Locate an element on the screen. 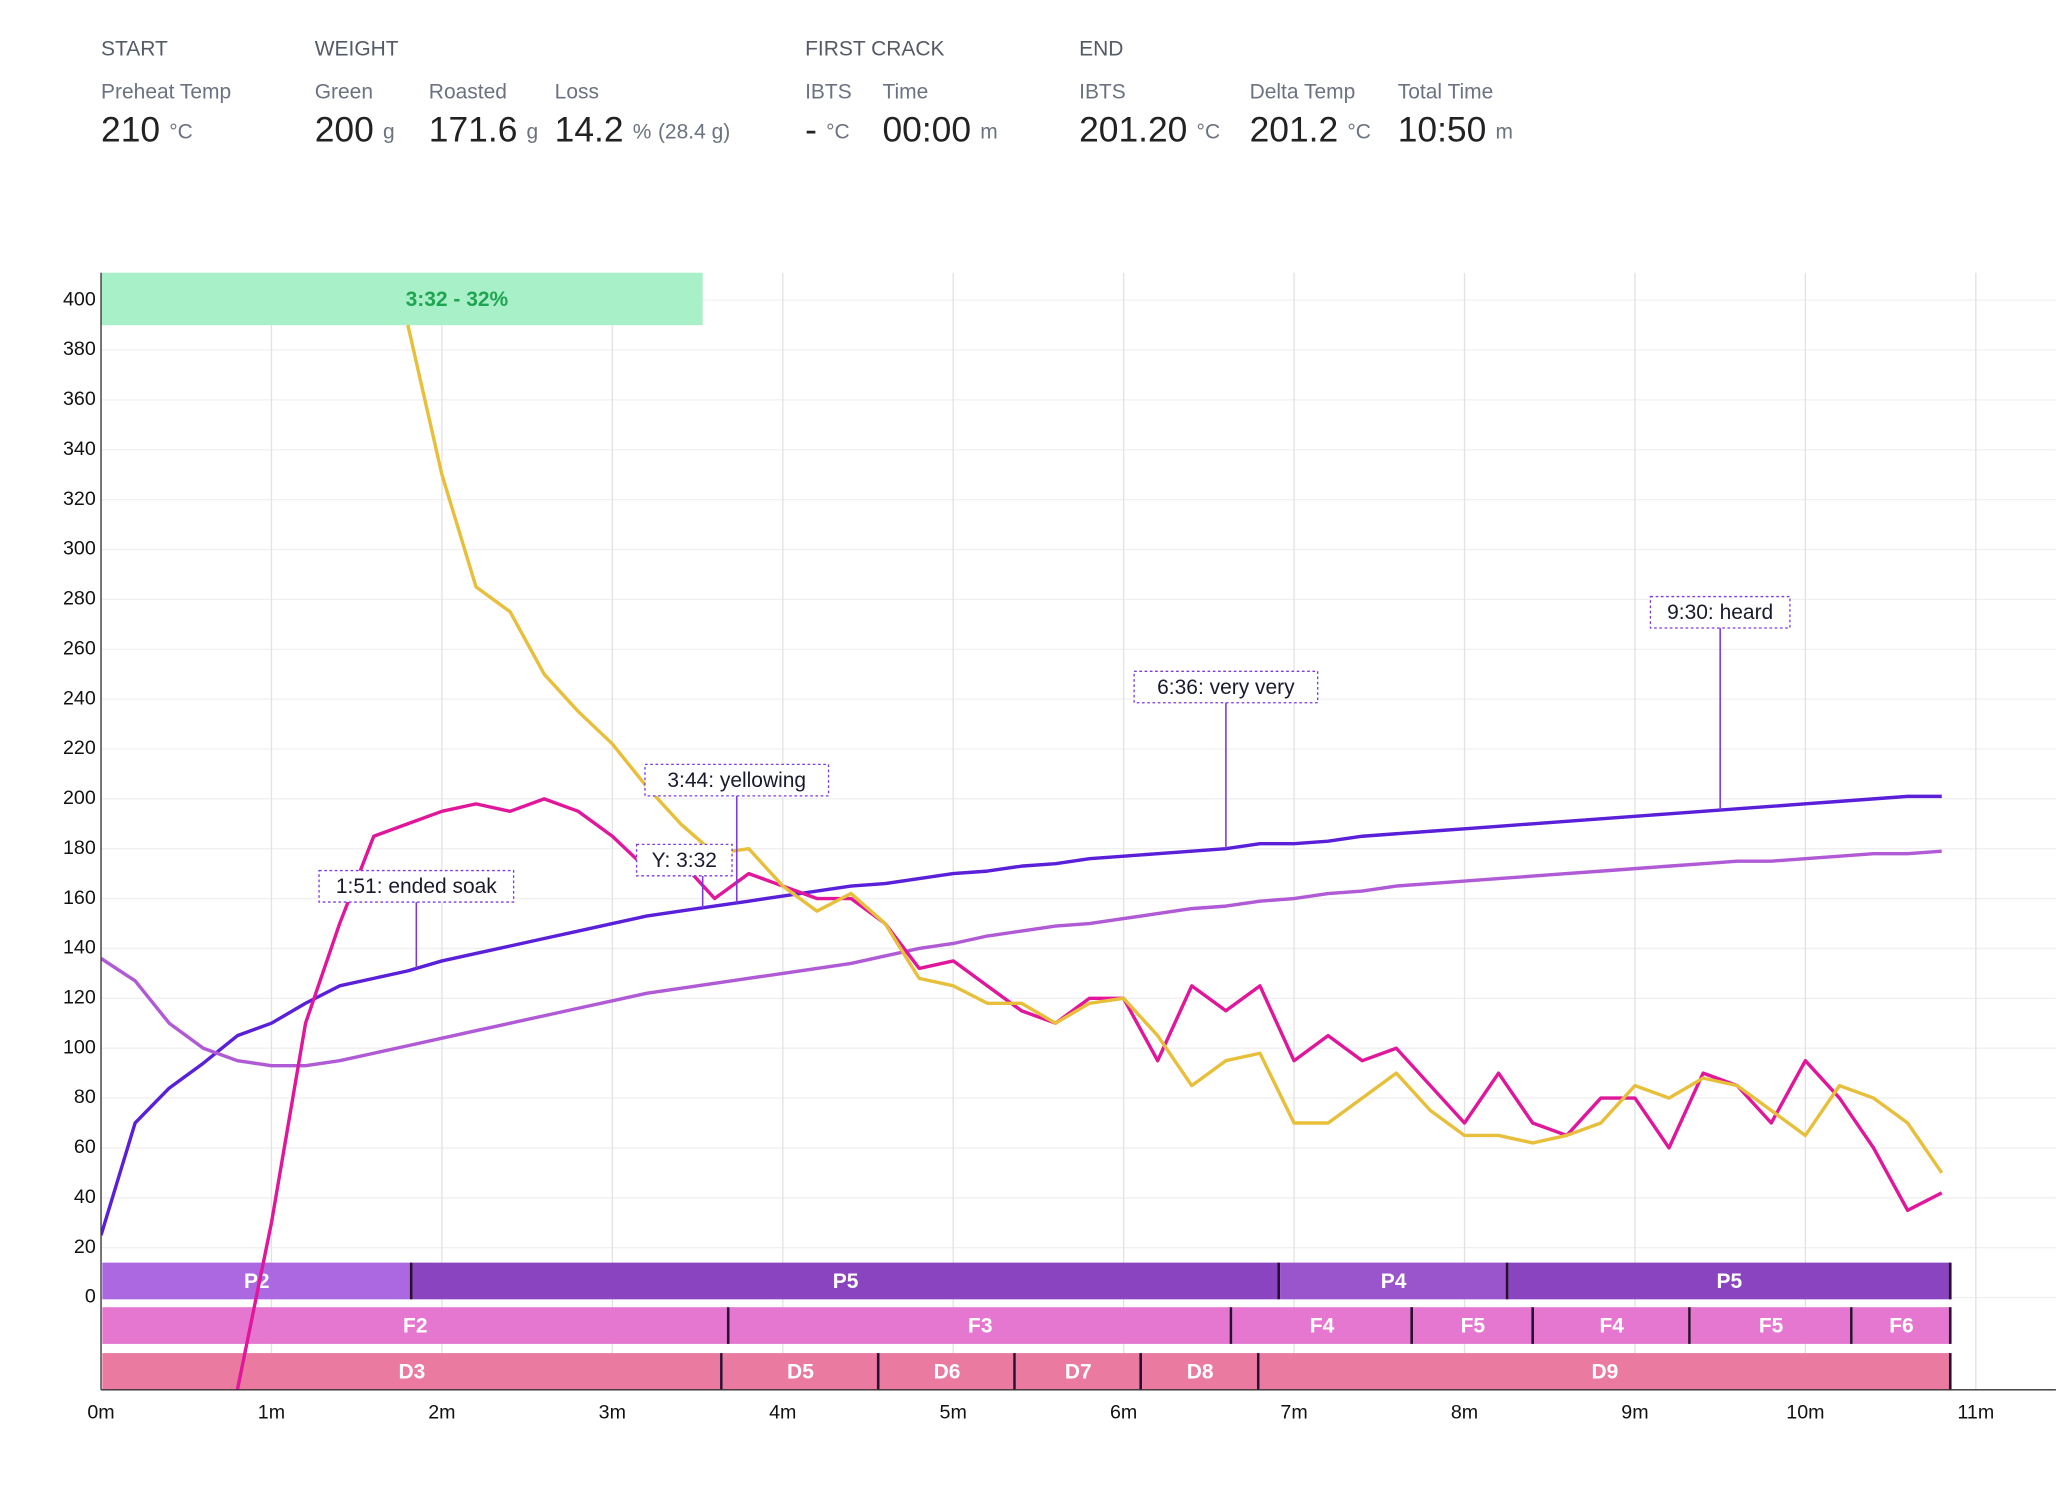 Image resolution: width=2056 pixels, height=1496 pixels. y-tick-label: 140 is located at coordinates (79, 948).